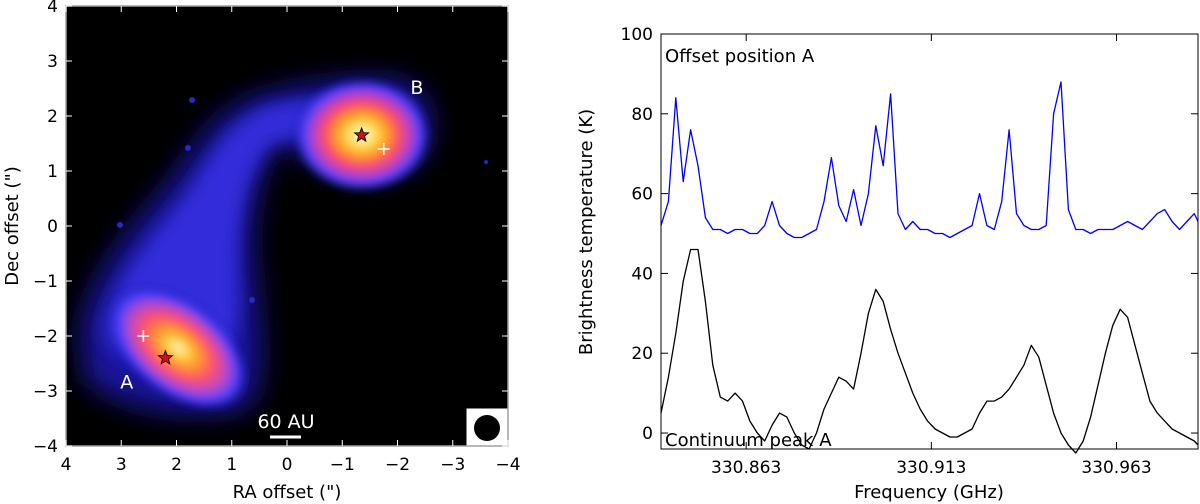  What do you see at coordinates (52, 117) in the screenshot?
I see `y-tick-label: 2` at bounding box center [52, 117].